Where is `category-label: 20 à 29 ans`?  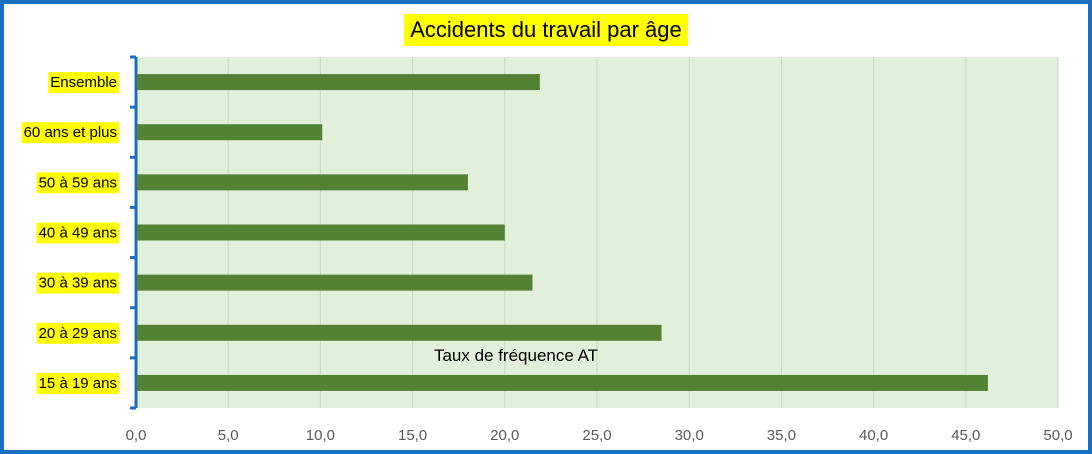
category-label: 20 à 29 ans is located at coordinates (78, 333).